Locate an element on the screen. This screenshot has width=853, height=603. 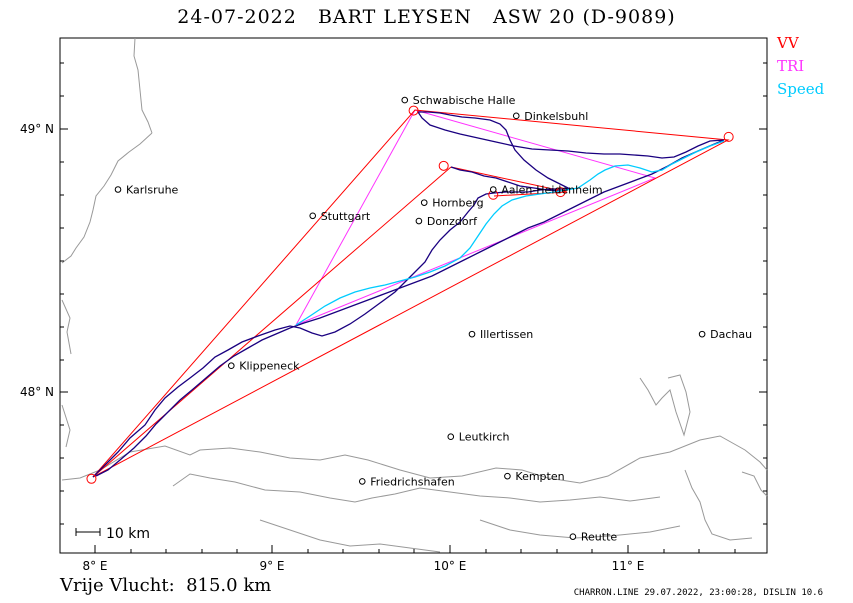
town-label: Aalen-Heidenheim is located at coordinates (551, 189).